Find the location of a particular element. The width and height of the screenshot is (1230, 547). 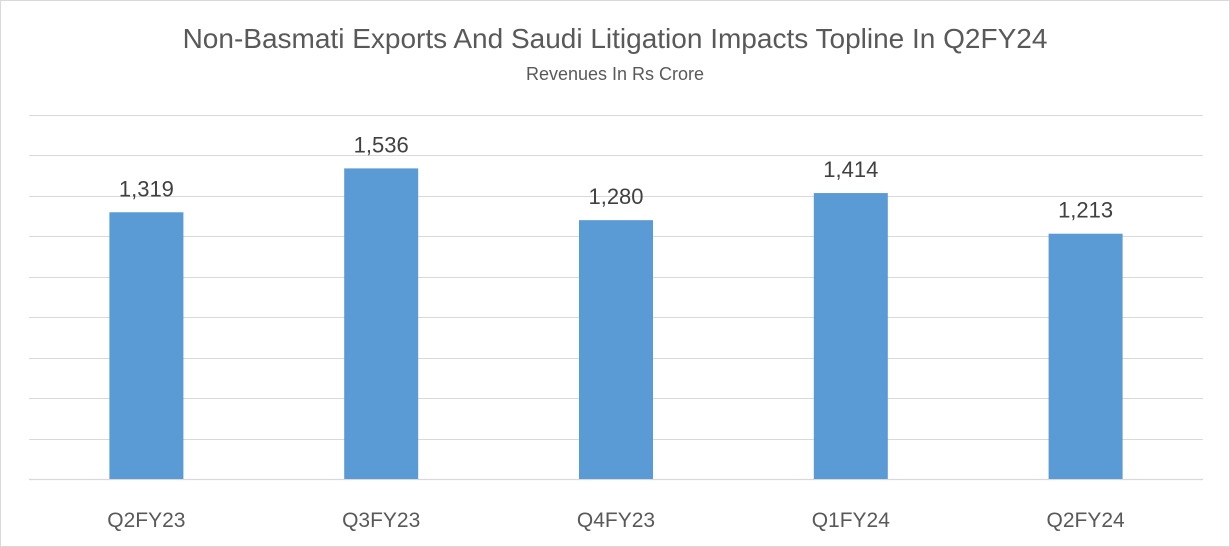

x-tick-label: Q2FY24 is located at coordinates (1085, 520).